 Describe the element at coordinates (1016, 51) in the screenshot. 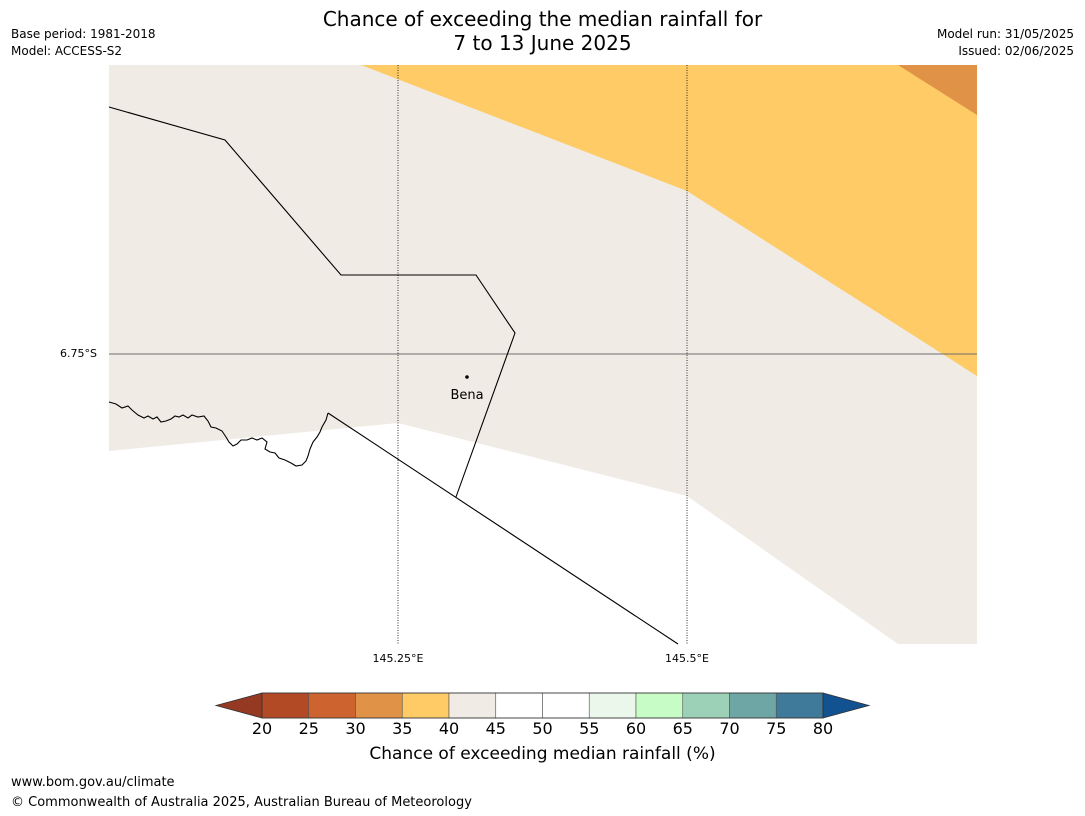

I see `issued-date: Issued: 02/06/2025` at that location.